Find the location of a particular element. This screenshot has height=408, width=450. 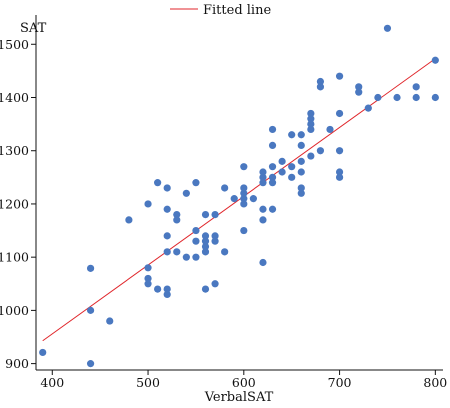

y-tick-label: 1500 is located at coordinates (14, 44).